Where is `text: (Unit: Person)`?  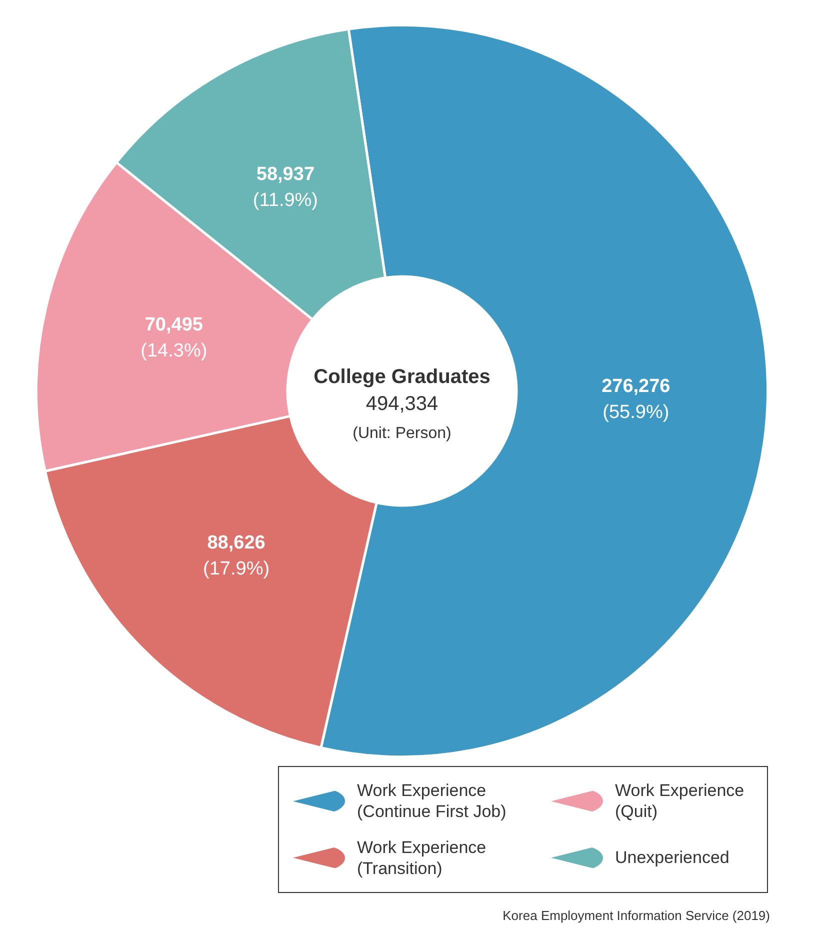 text: (Unit: Person) is located at coordinates (402, 434).